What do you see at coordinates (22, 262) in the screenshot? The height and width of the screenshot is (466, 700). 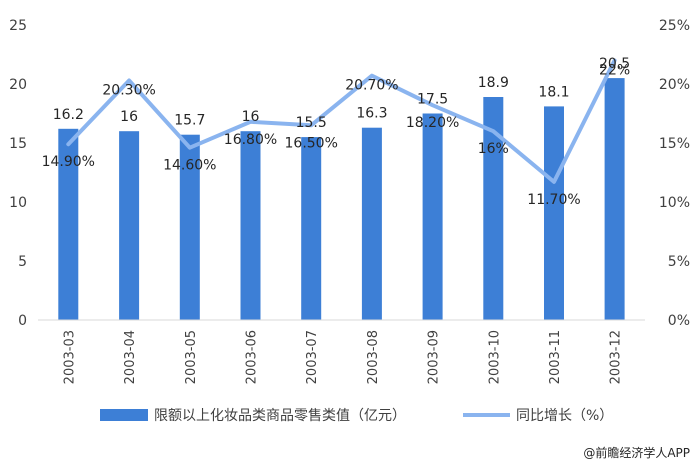 I see `left-tick-label: 5` at bounding box center [22, 262].